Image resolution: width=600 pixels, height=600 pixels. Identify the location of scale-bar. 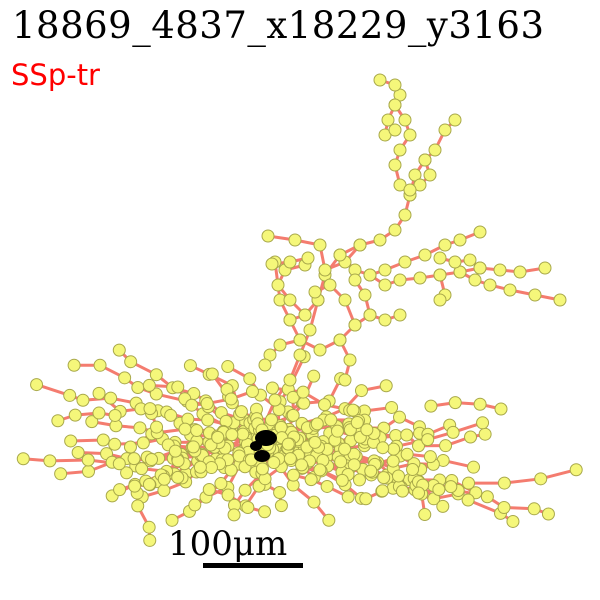
(253, 565).